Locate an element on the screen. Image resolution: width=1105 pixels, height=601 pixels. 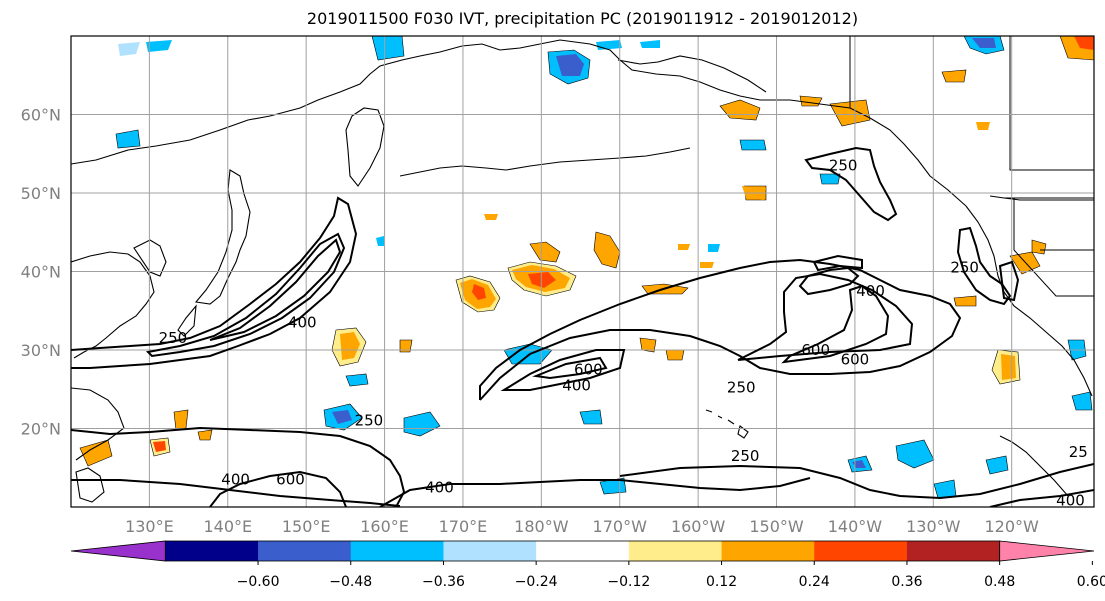
longitude-label: 140°E is located at coordinates (227, 526).